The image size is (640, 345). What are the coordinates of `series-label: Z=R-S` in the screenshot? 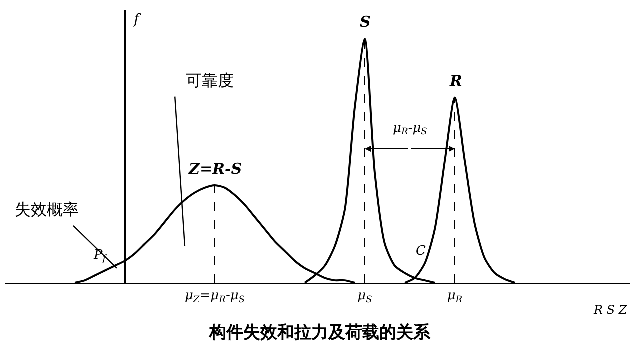 It's located at (215, 169).